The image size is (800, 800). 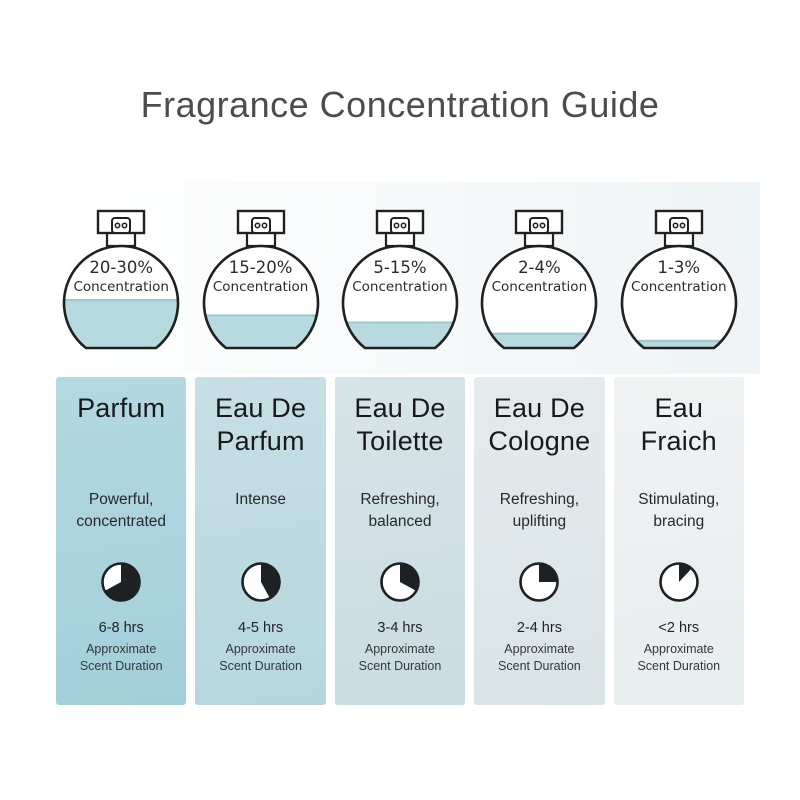 I want to click on scent-duration-hours: 6-8 hrs, so click(x=121, y=628).